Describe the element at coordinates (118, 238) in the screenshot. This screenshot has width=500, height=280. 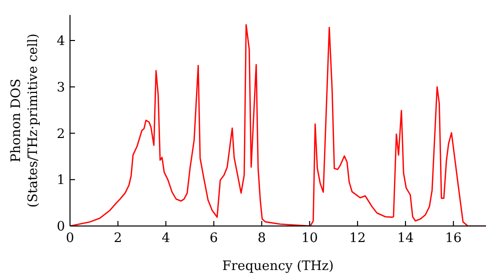
I see `x-tick-label: 2` at that location.